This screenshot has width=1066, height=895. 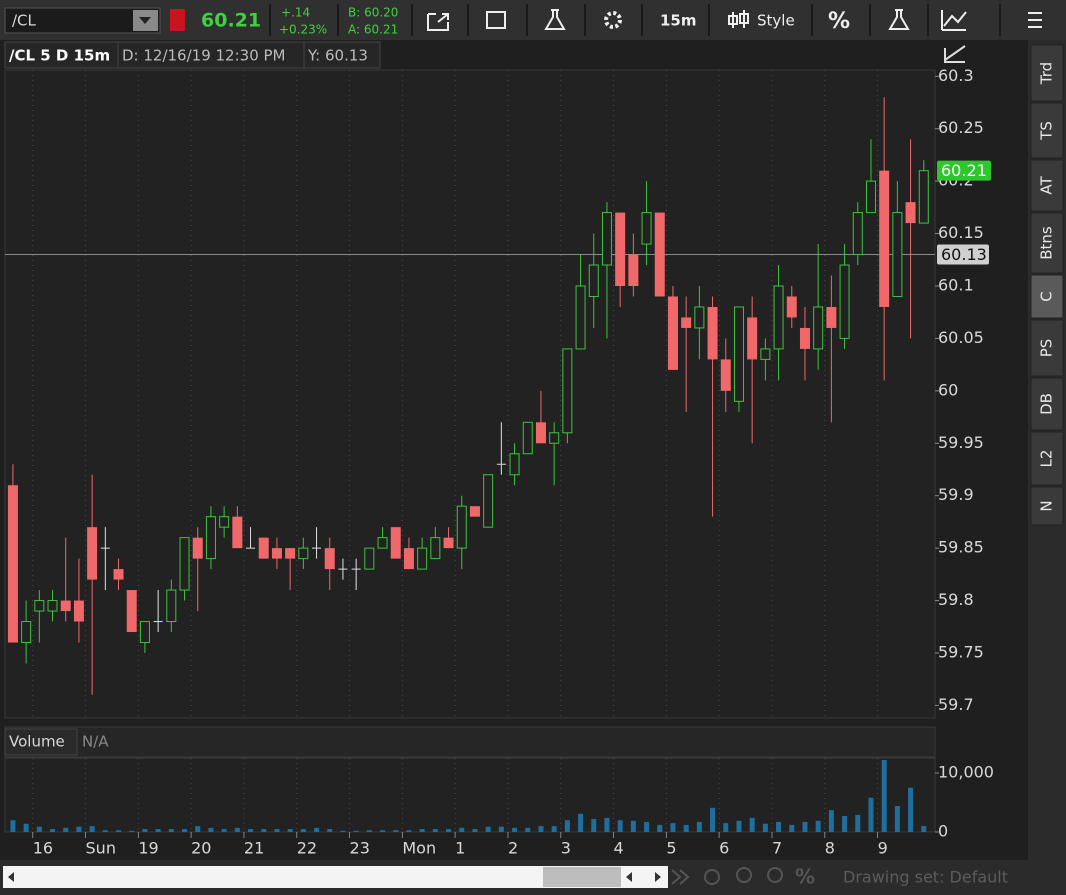 I want to click on scrollbar, so click(x=335, y=877).